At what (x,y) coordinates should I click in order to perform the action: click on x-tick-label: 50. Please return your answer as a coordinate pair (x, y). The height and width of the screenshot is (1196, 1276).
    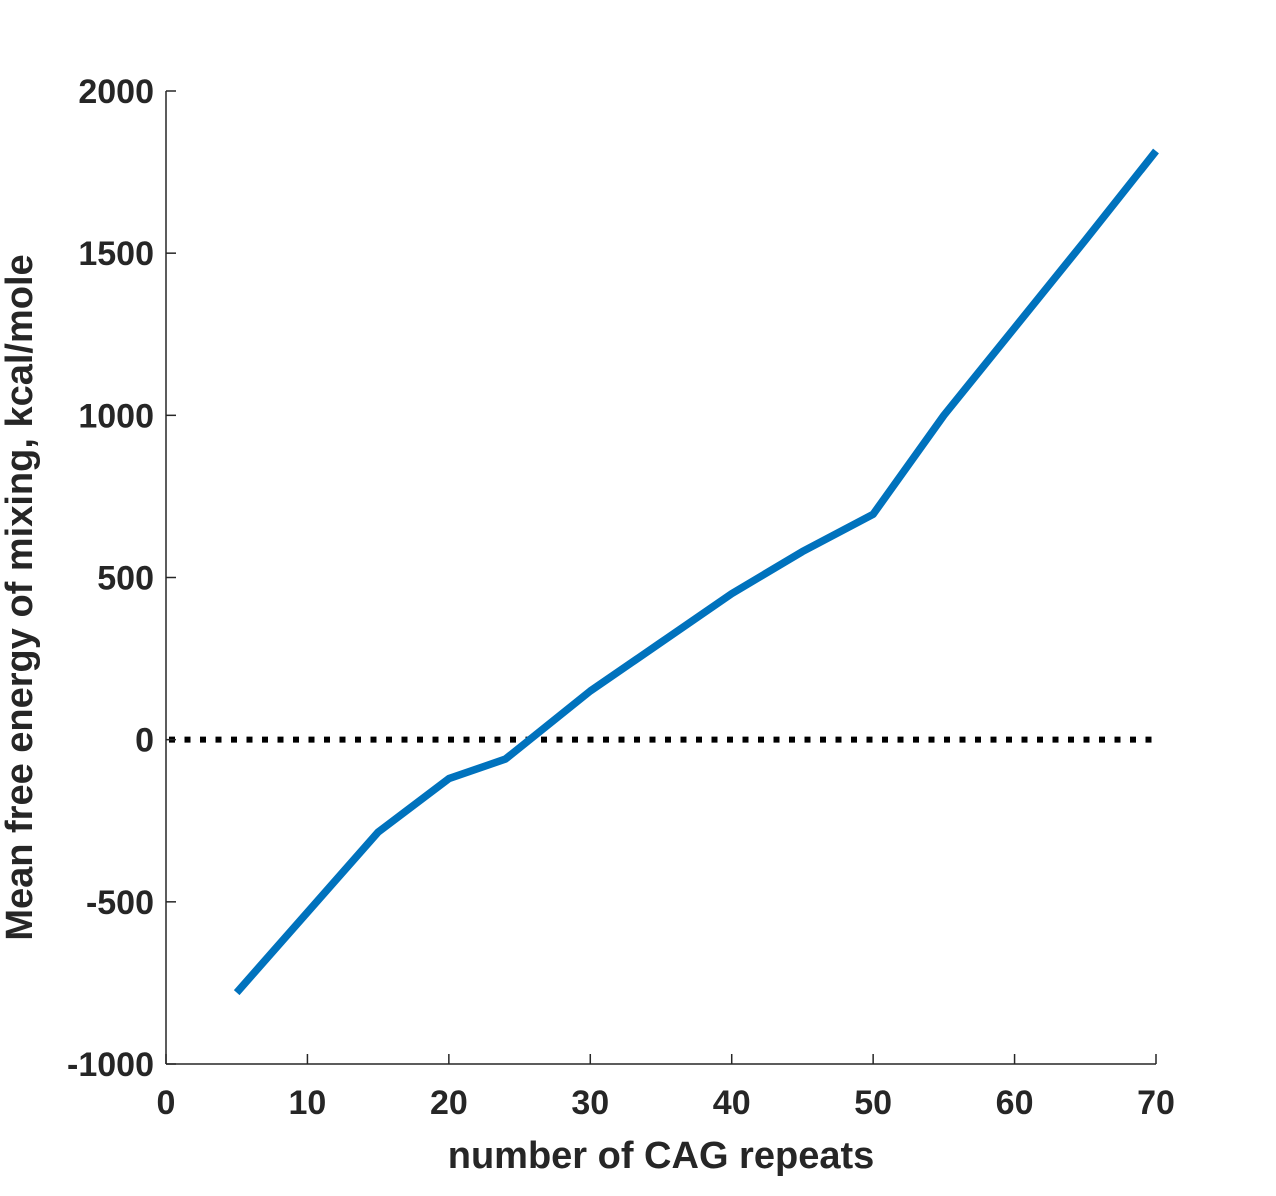
    Looking at the image, I should click on (873, 1103).